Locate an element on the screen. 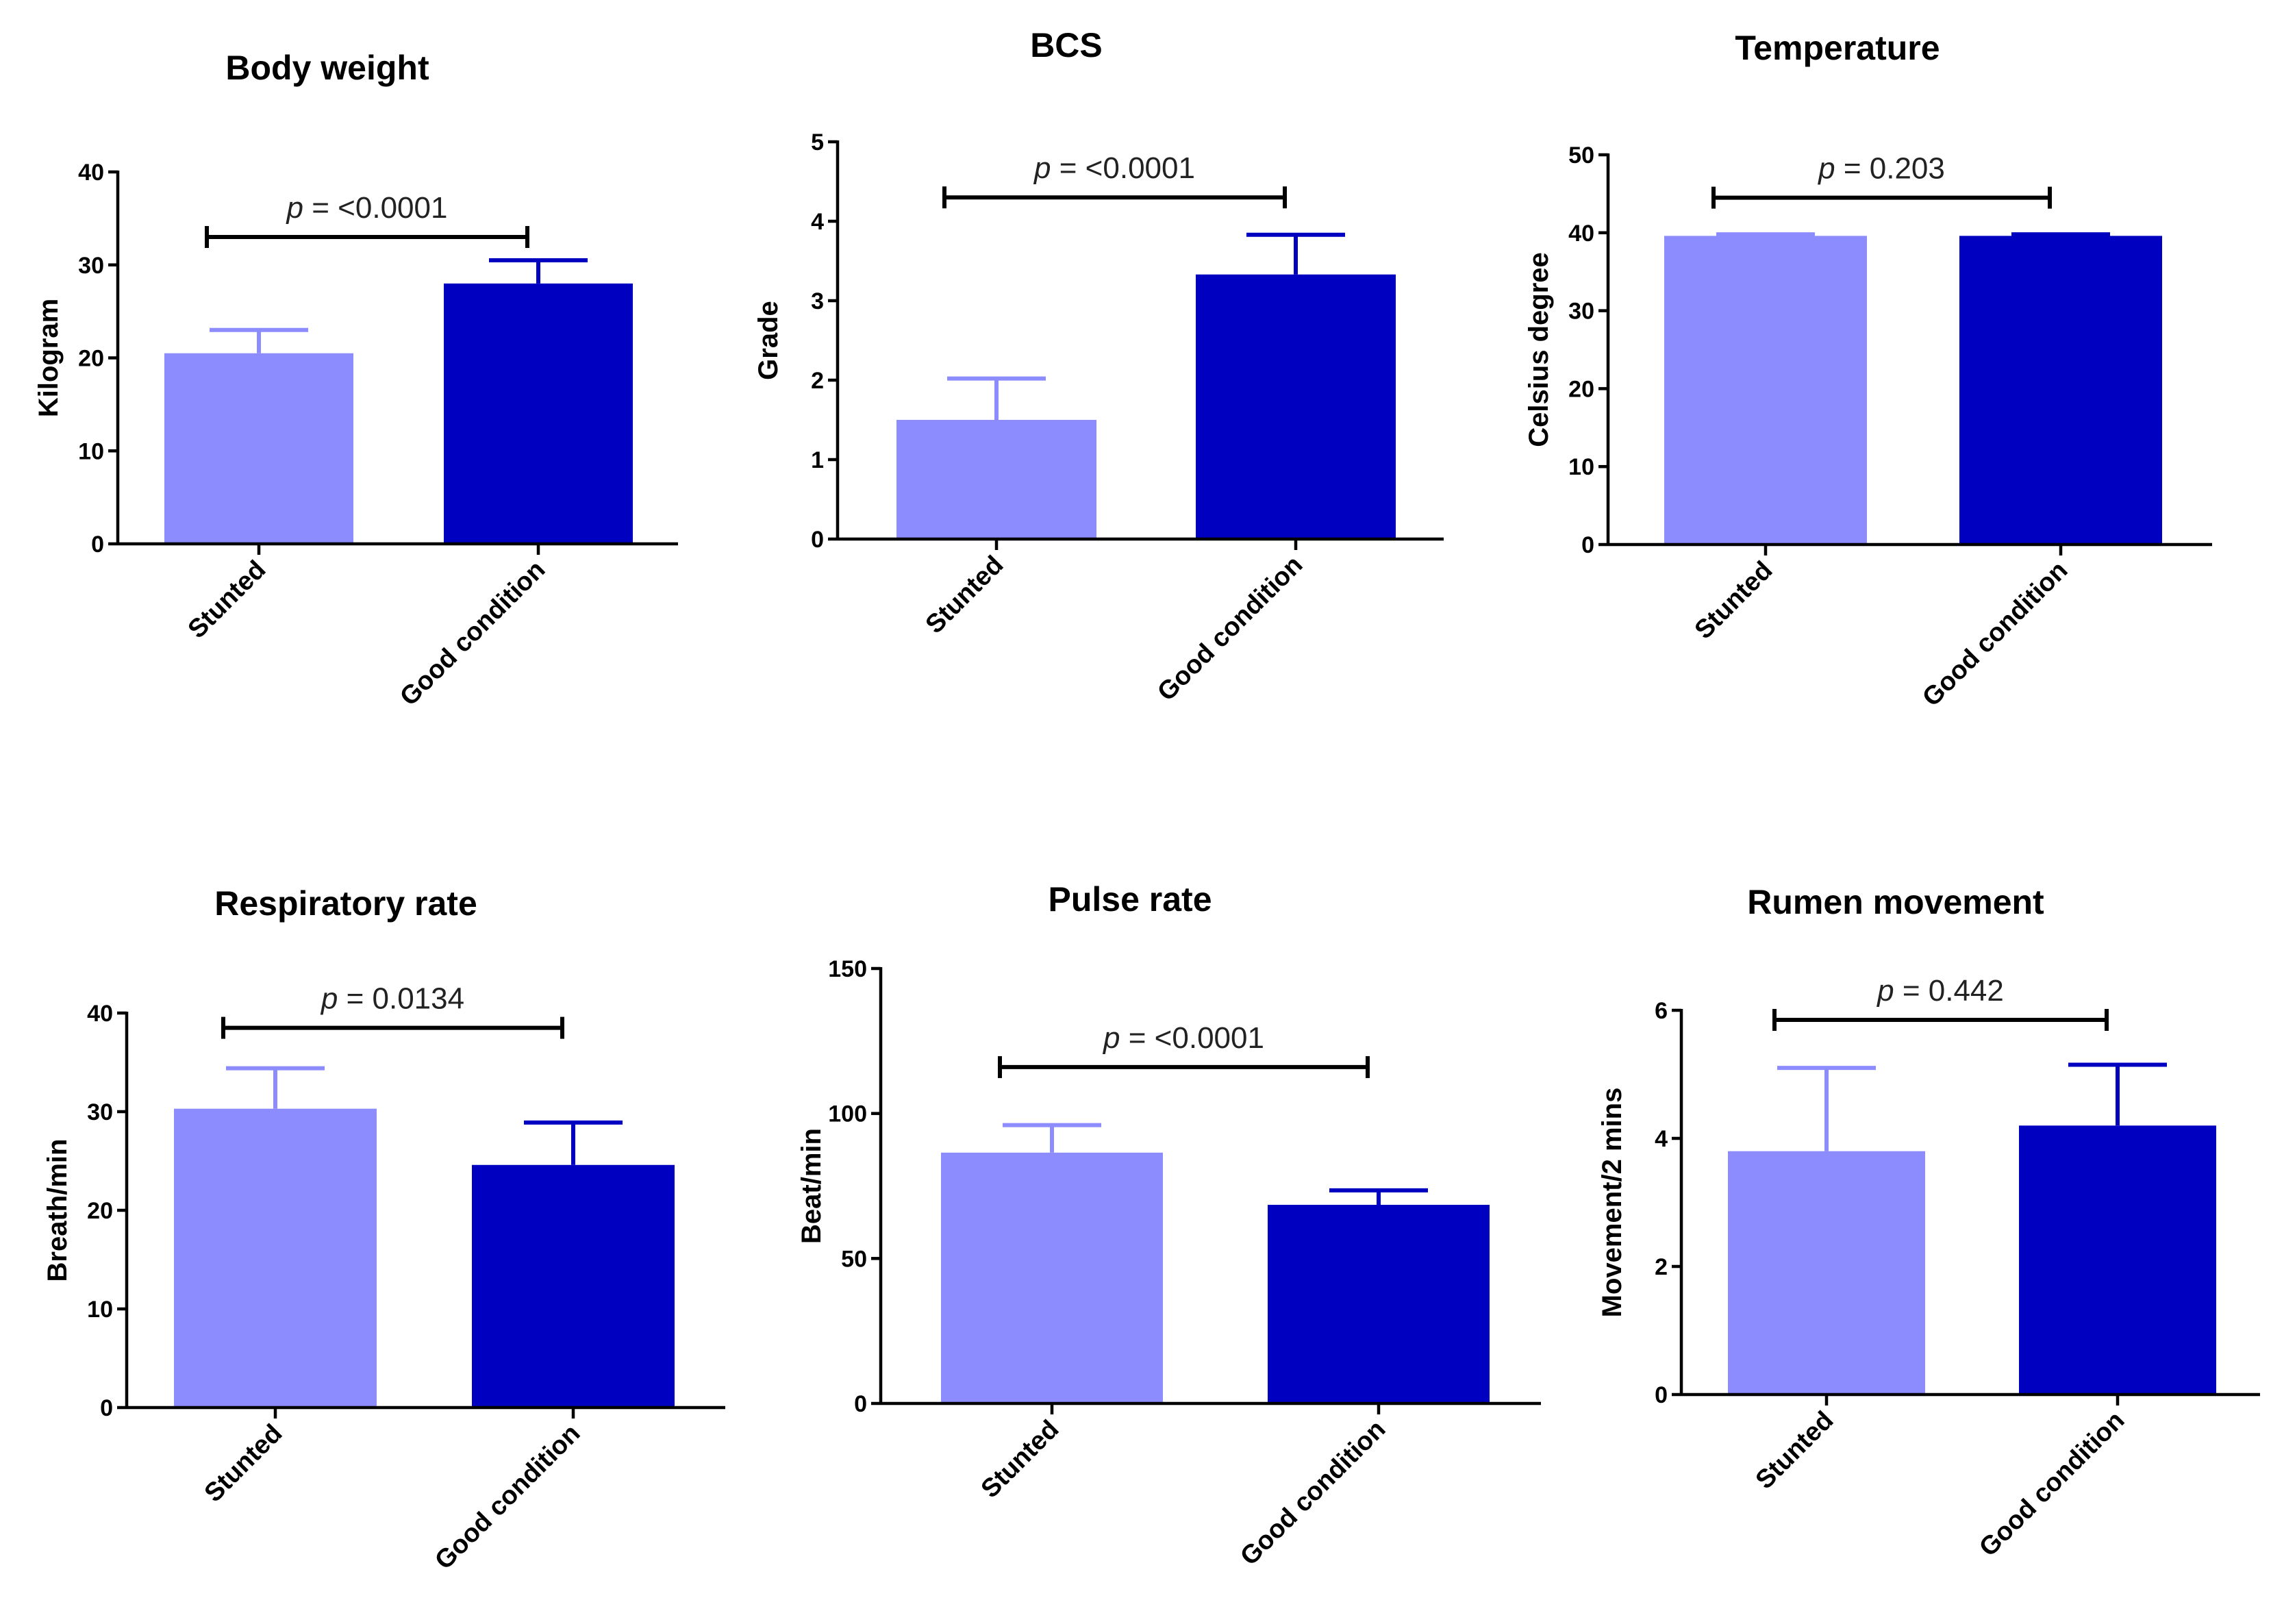 The width and height of the screenshot is (2271, 1624). chart-title: Pulse rate is located at coordinates (1130, 899).